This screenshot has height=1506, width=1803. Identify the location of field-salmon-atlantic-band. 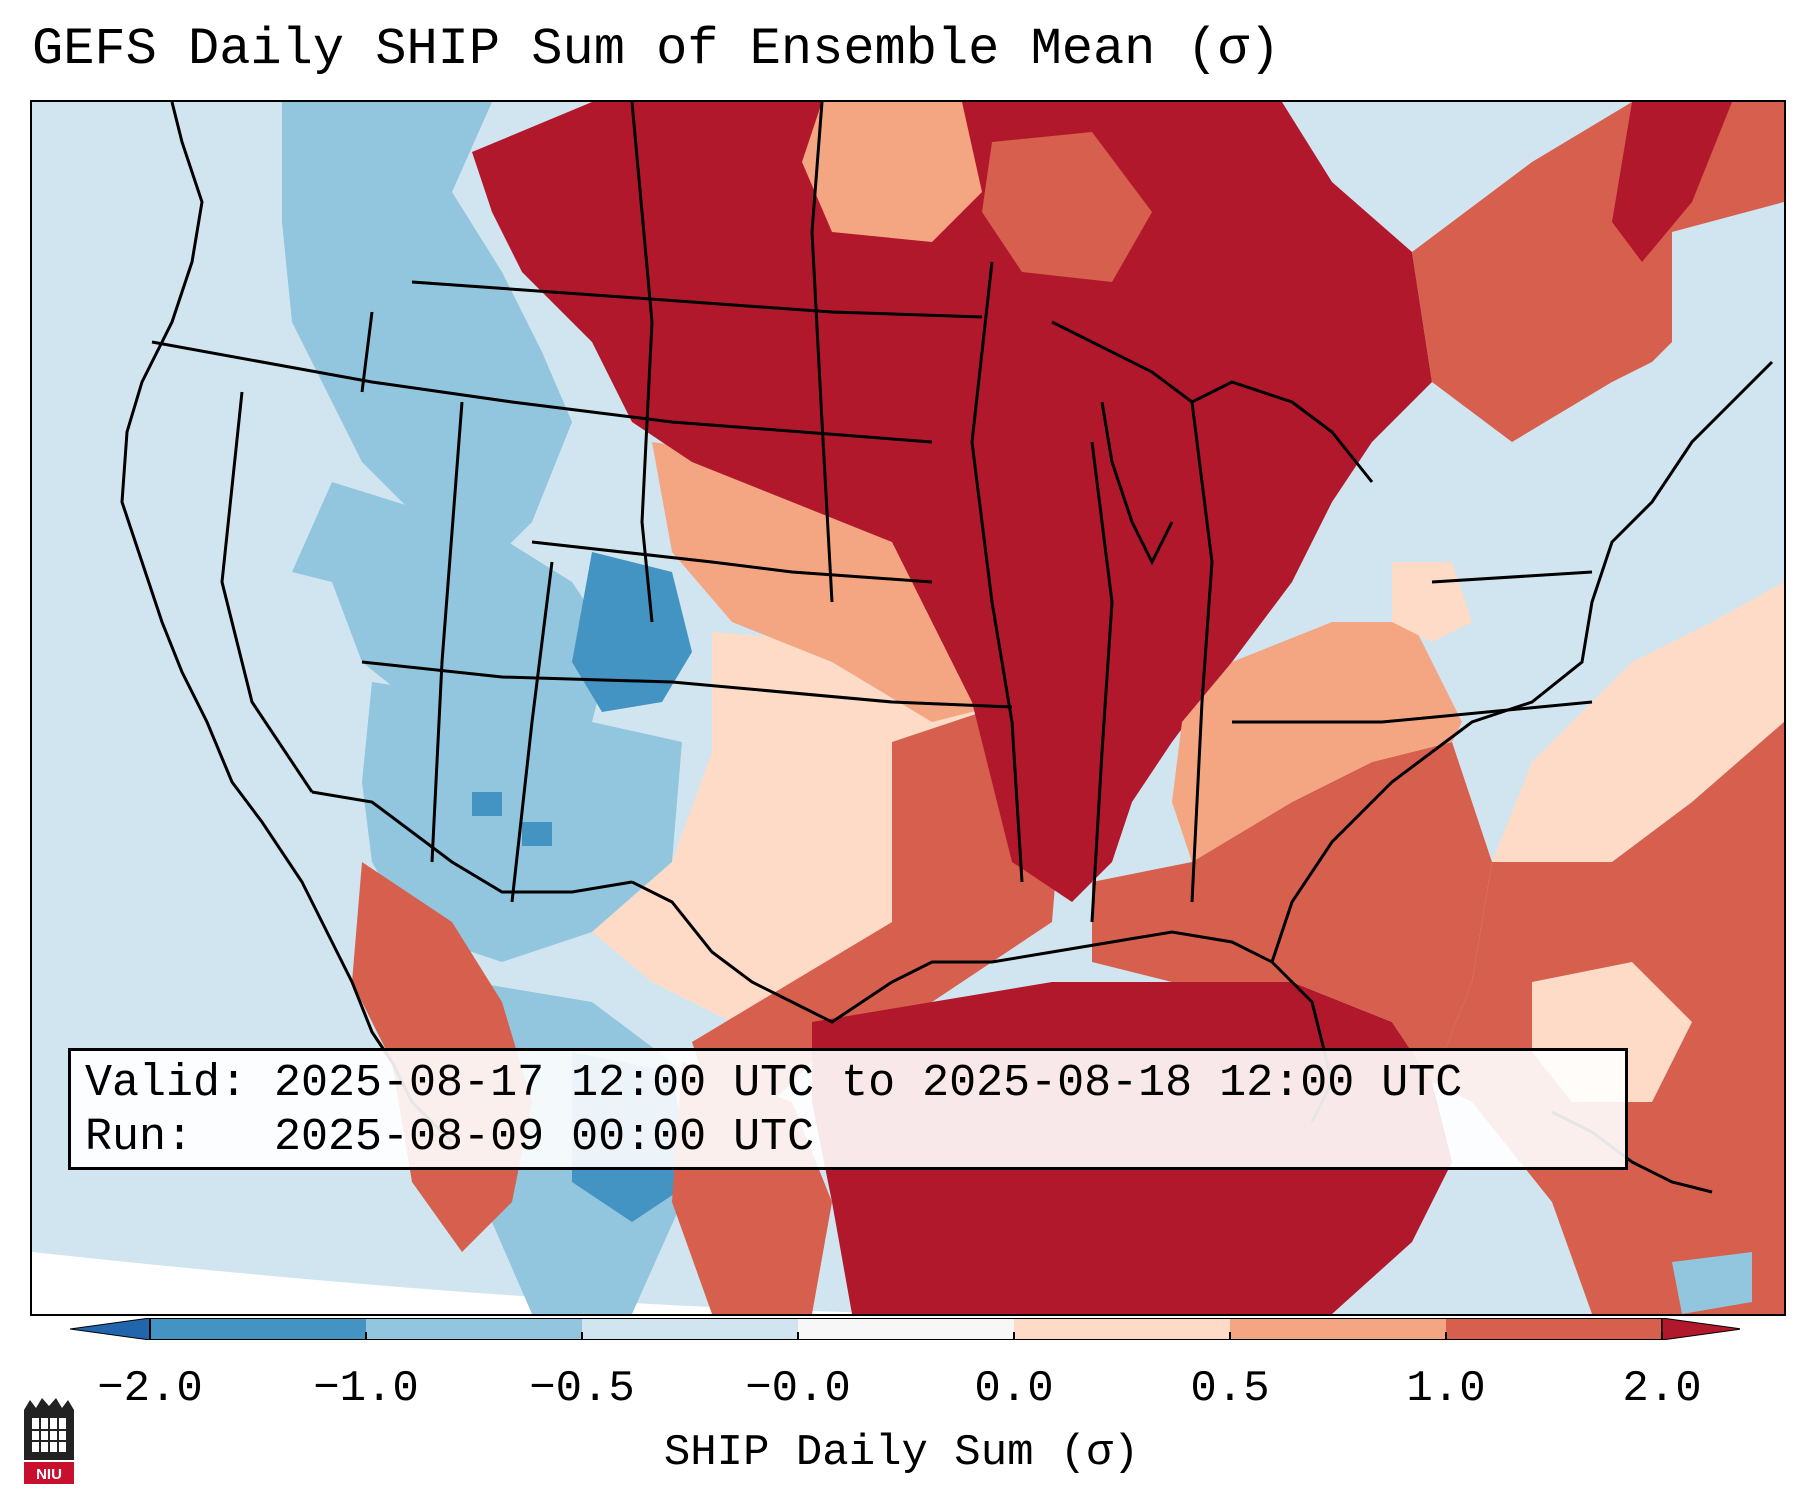
(1638, 742).